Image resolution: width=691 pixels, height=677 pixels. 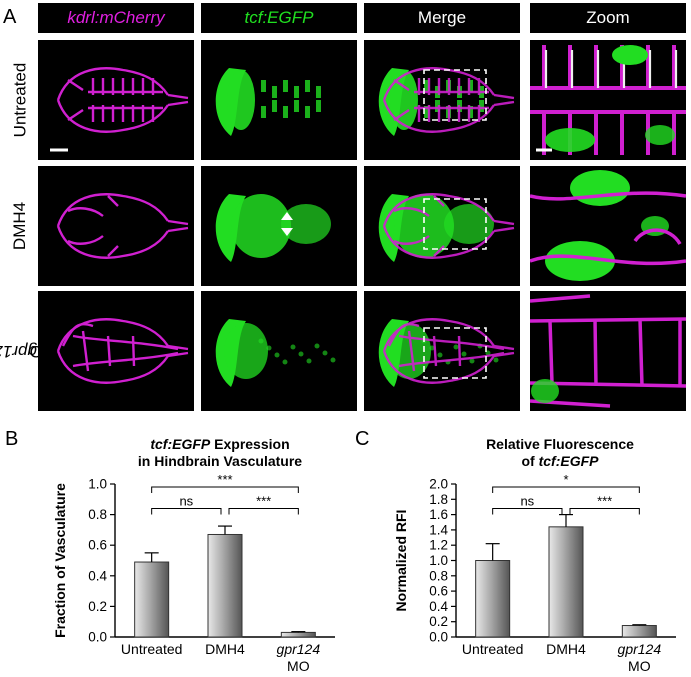 What do you see at coordinates (566, 649) in the screenshot?
I see `chart-c-category-label: DMH4` at bounding box center [566, 649].